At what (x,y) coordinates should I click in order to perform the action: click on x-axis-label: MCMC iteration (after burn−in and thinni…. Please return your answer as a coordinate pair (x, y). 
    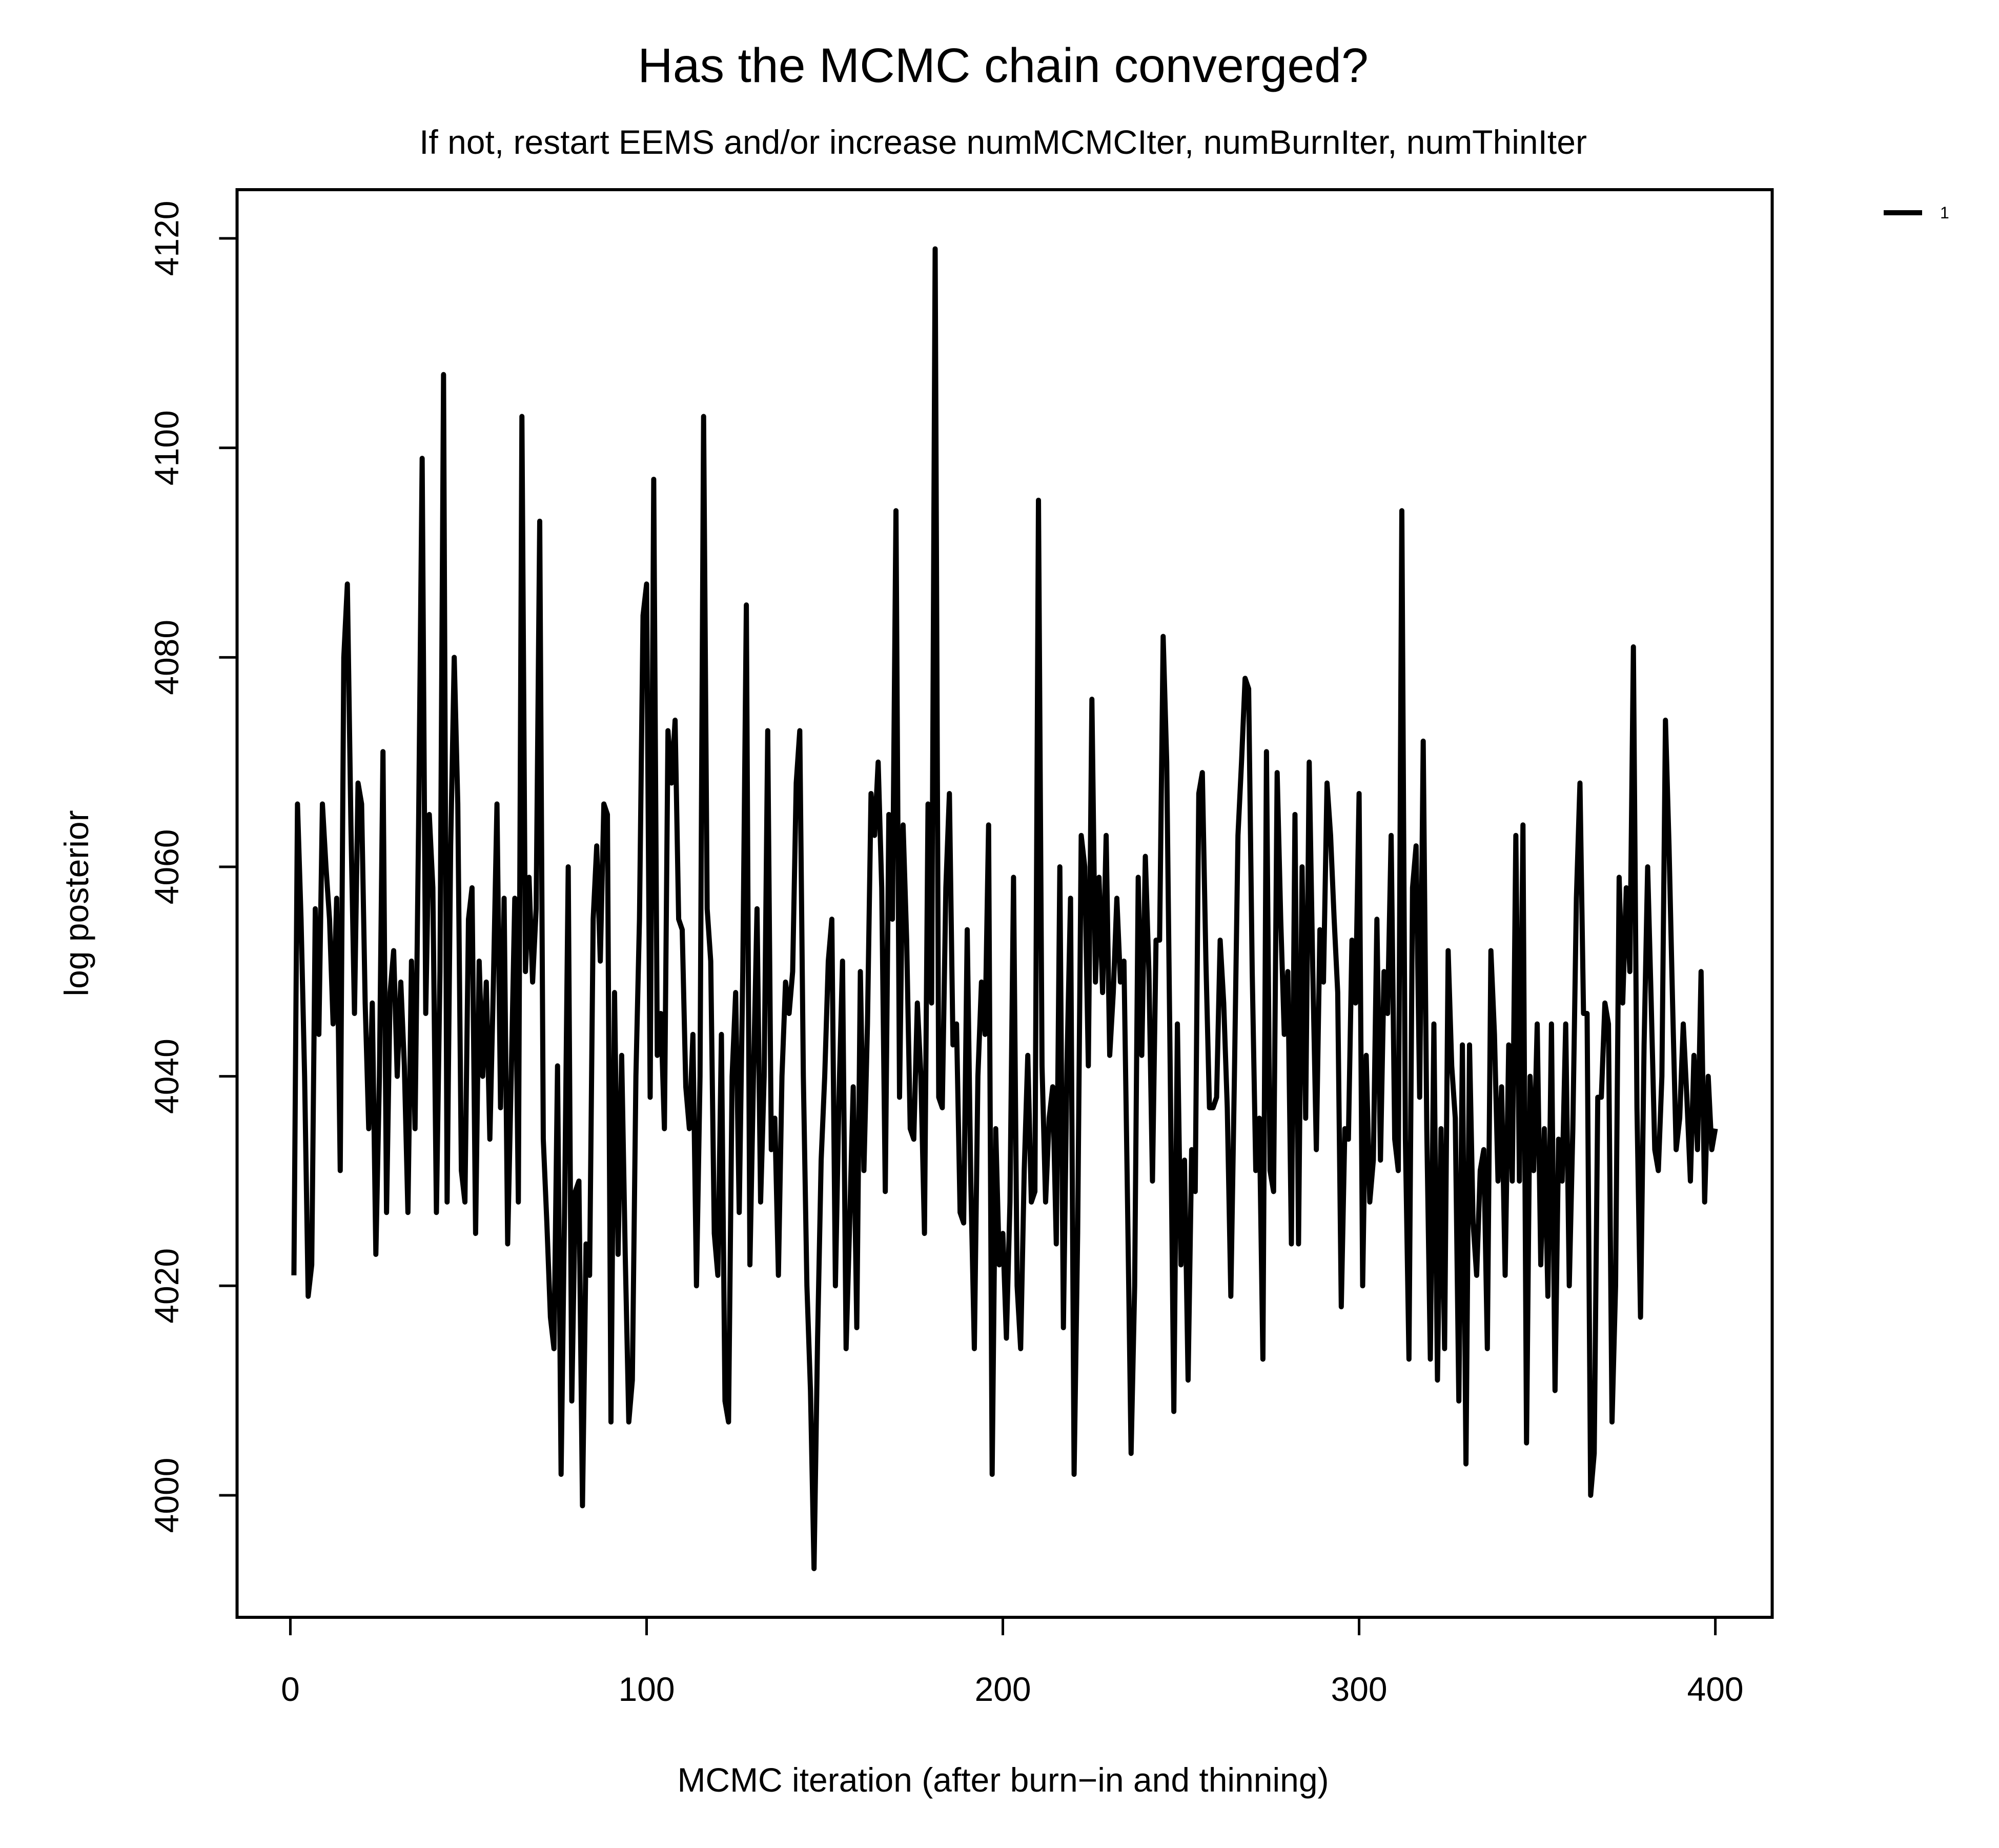
    Looking at the image, I should click on (1003, 1780).